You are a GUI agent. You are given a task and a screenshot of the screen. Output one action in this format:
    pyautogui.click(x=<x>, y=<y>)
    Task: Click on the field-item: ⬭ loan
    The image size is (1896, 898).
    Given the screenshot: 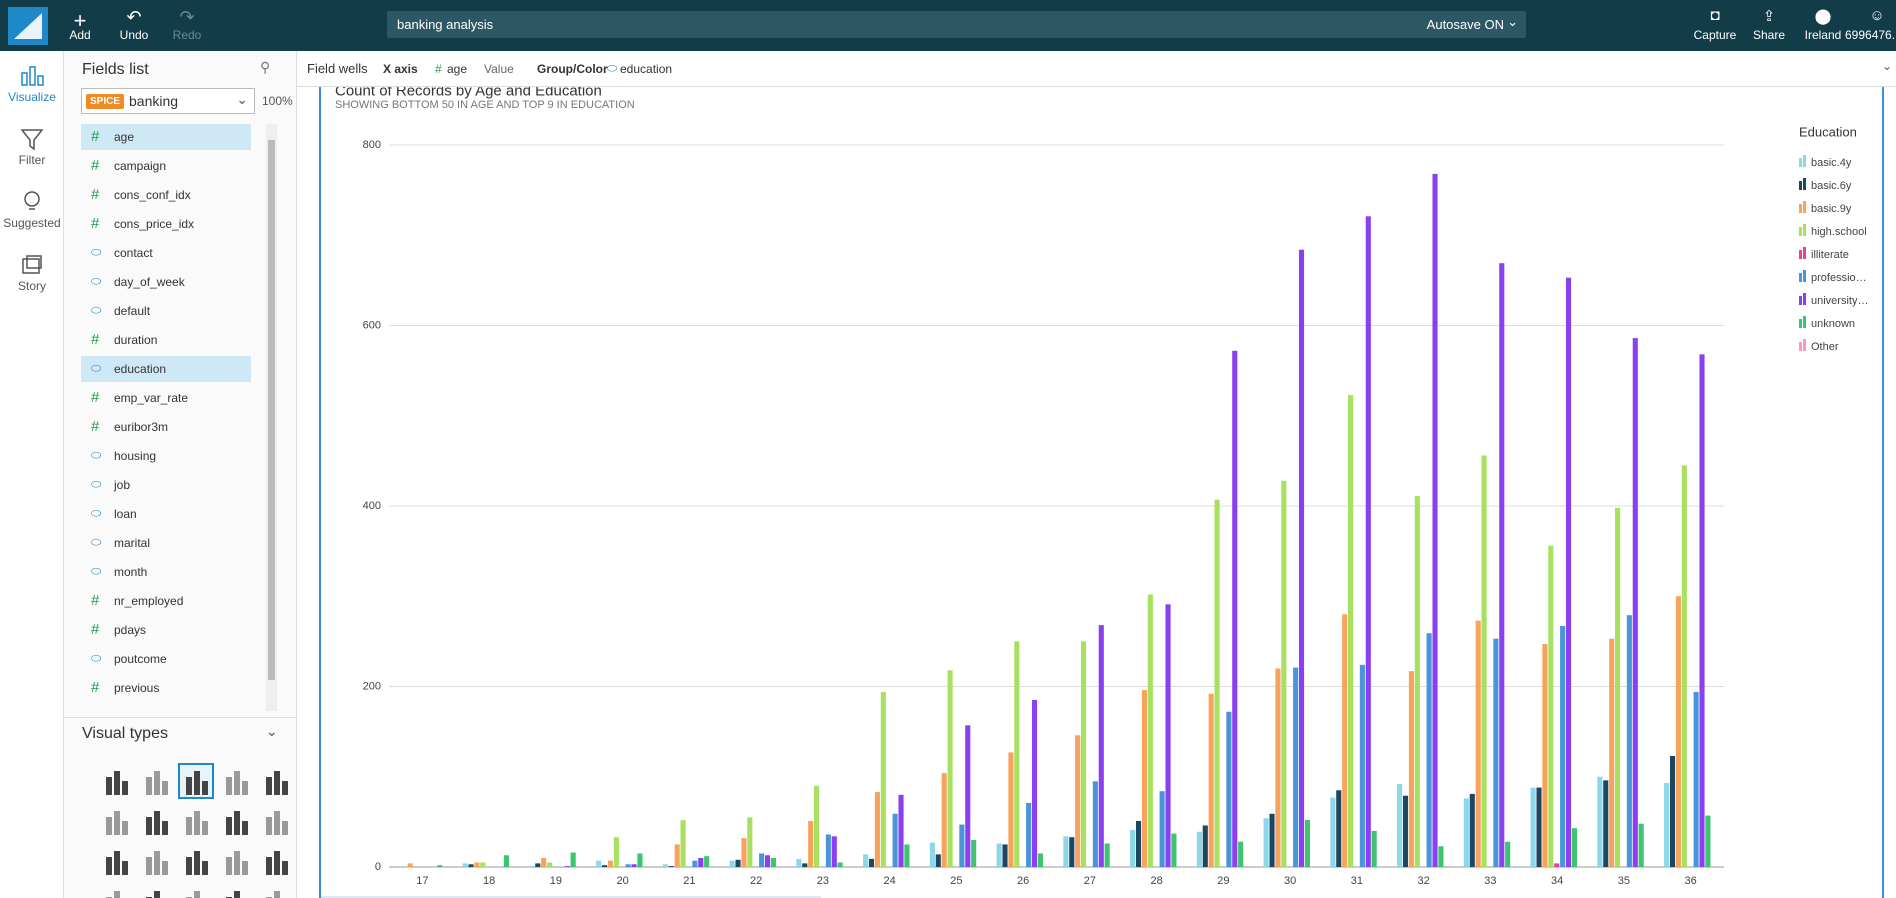 What is the action you would take?
    pyautogui.click(x=166, y=514)
    